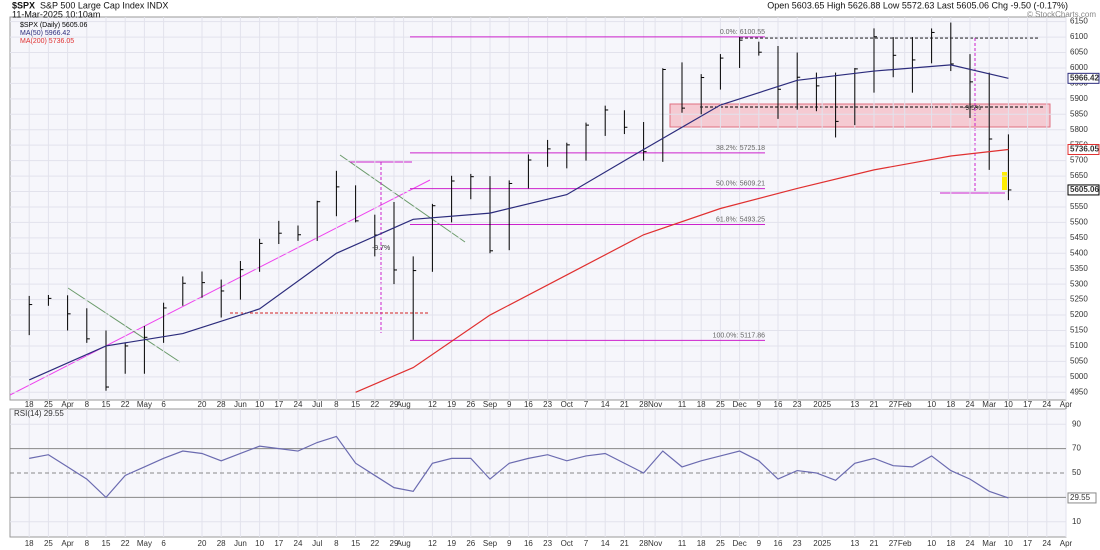  I want to click on legend-name: $SPX (Daily), so click(40, 25).